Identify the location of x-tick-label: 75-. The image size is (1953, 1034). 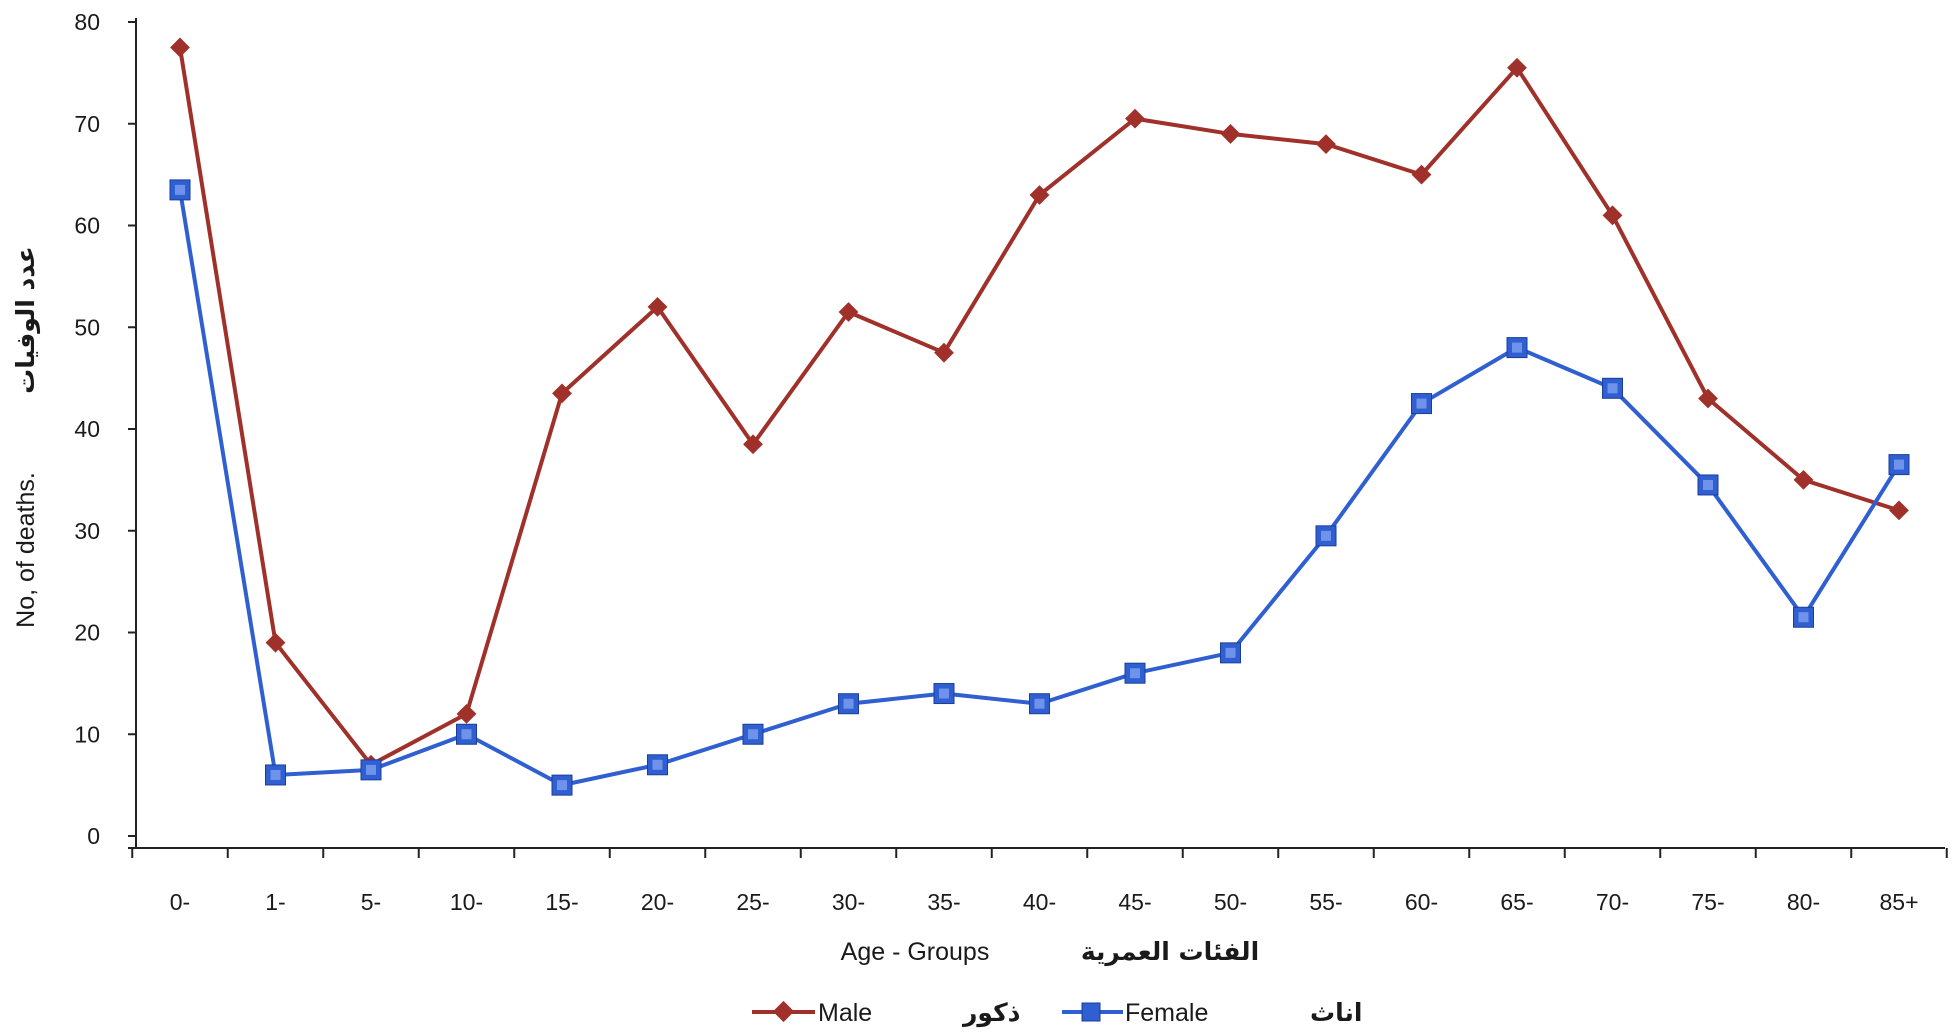
(1707, 902).